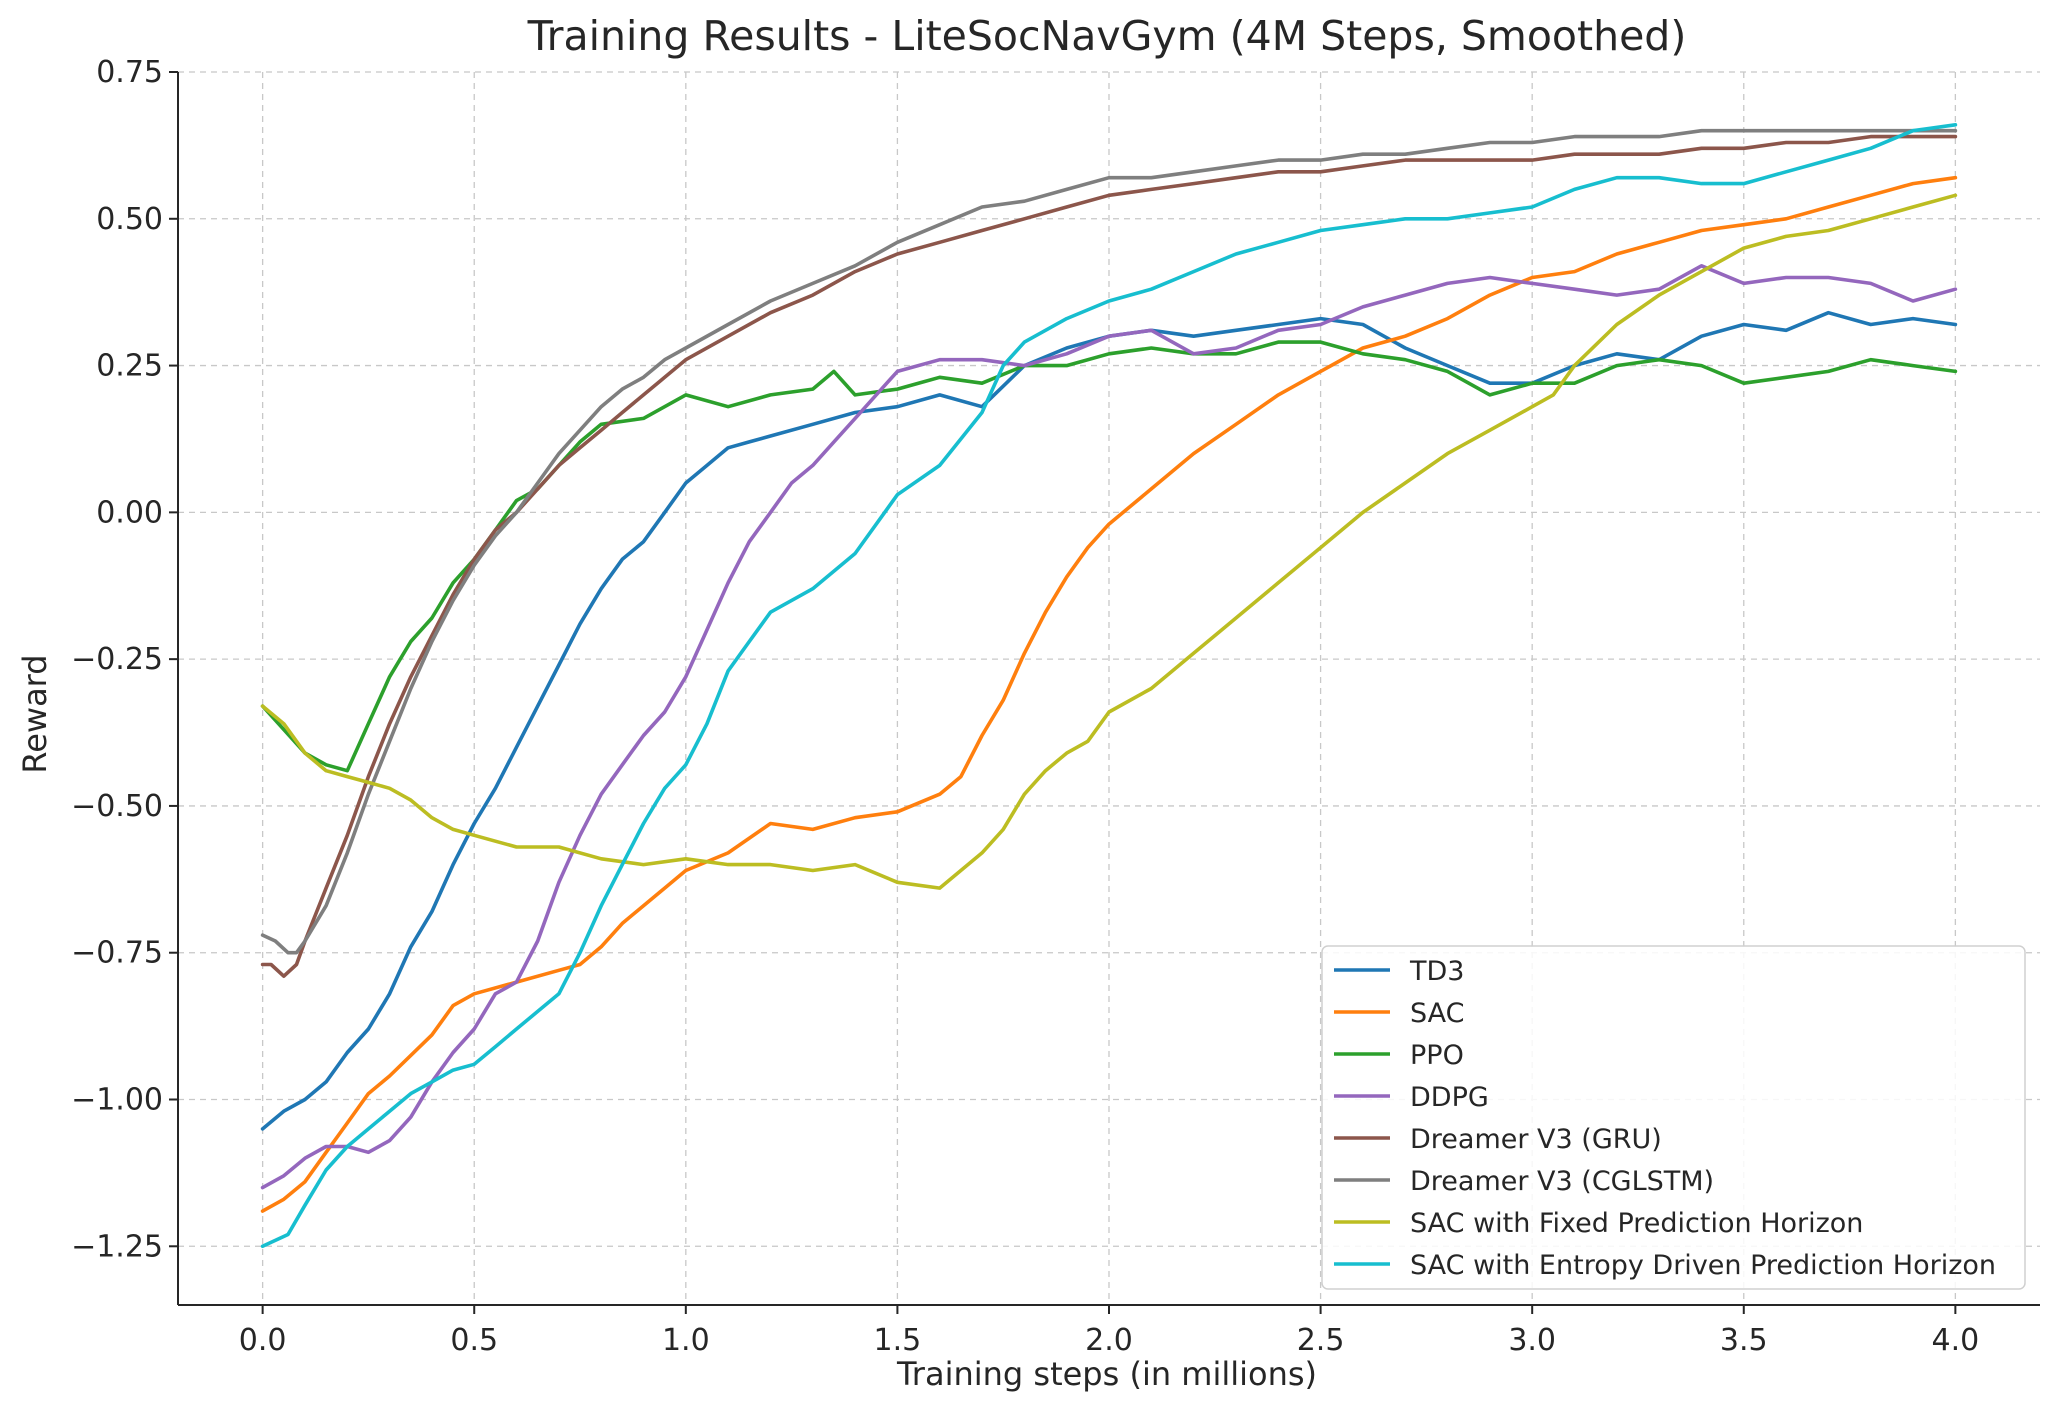 The height and width of the screenshot is (1415, 2057). Describe the element at coordinates (129, 72) in the screenshot. I see `y-tick-label: 0.75` at that location.